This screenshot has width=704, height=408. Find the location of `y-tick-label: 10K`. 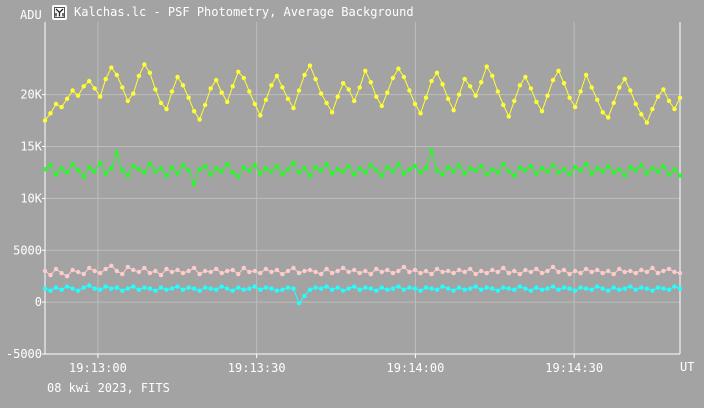

y-tick-label: 10K is located at coordinates (31, 198).